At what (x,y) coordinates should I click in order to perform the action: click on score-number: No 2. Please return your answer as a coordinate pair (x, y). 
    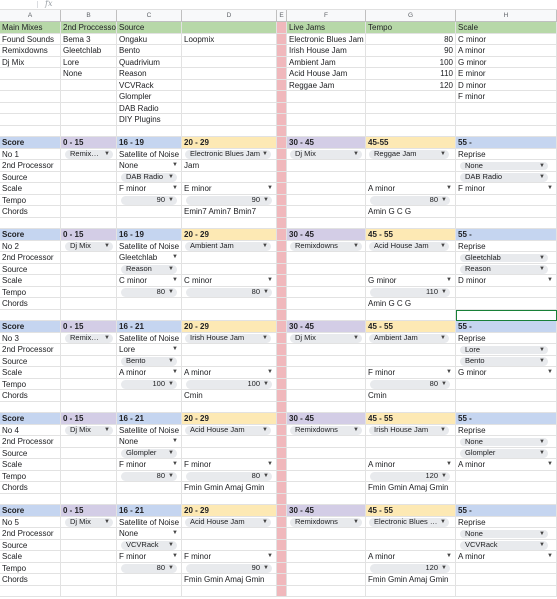
    Looking at the image, I should click on (30, 246).